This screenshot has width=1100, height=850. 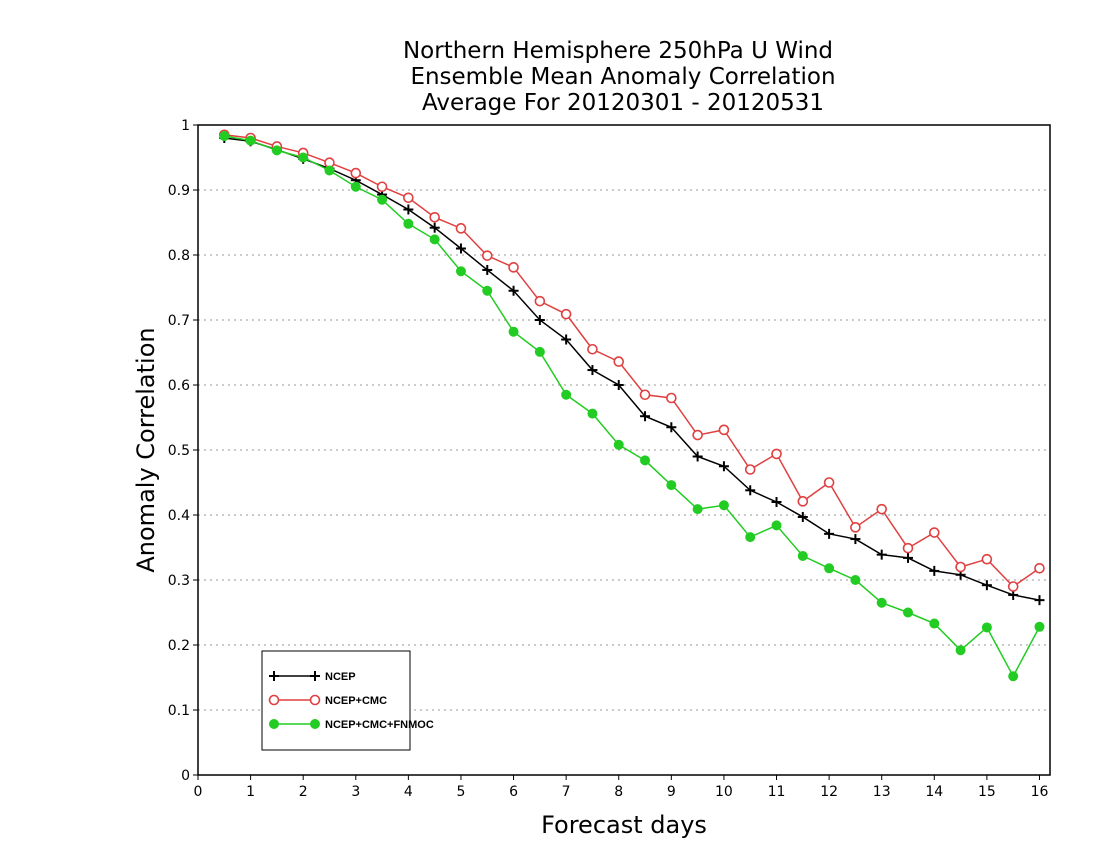 I want to click on x-tick-label: 5, so click(x=461, y=792).